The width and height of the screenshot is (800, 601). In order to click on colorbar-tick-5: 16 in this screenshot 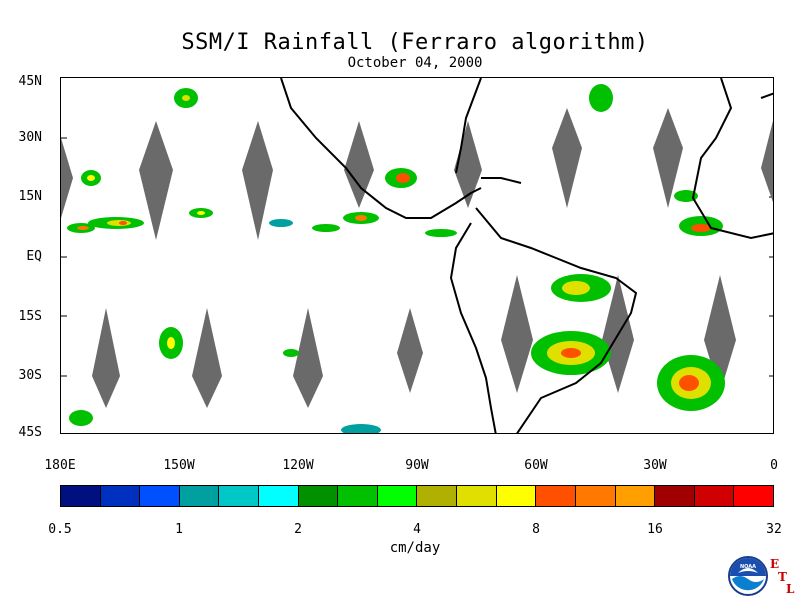, I will do `click(655, 529)`.